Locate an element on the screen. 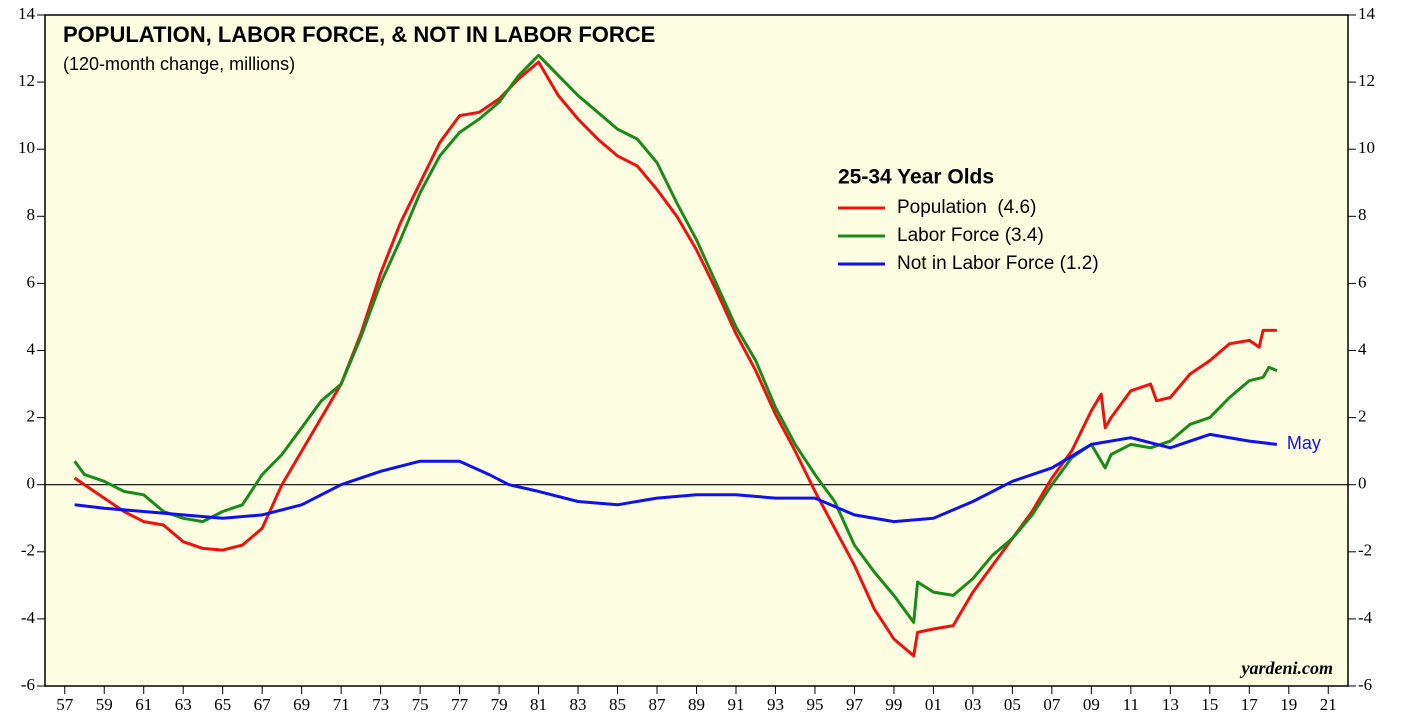  x-tick-label: 57 is located at coordinates (65, 704).